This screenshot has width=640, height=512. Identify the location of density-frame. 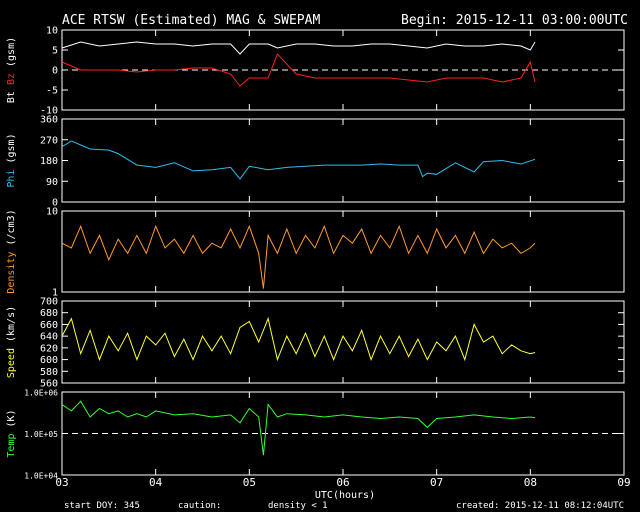
(343, 251).